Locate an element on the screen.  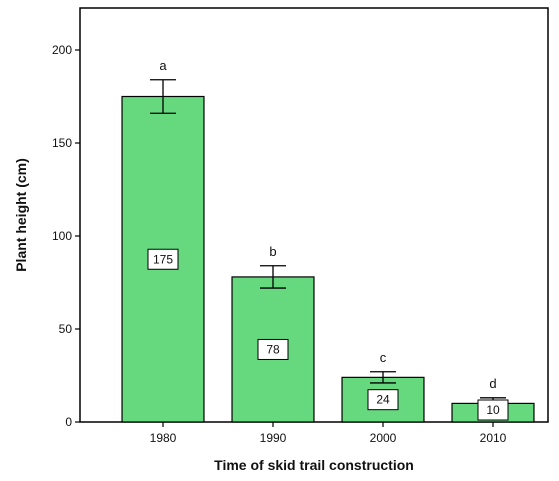
data-label: 175 is located at coordinates (163, 259).